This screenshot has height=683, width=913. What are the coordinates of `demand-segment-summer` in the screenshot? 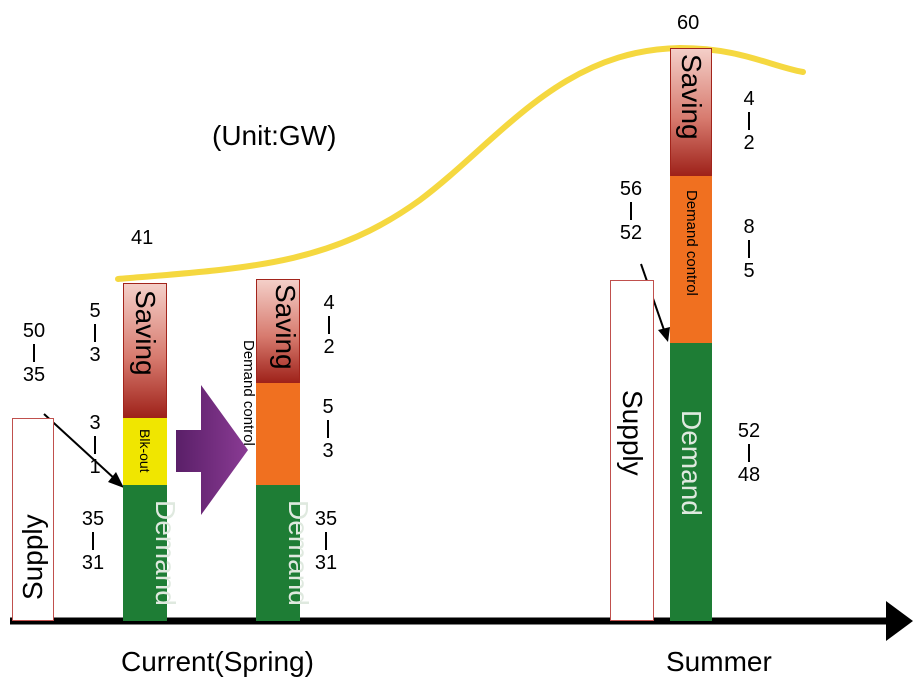 It's located at (691, 482).